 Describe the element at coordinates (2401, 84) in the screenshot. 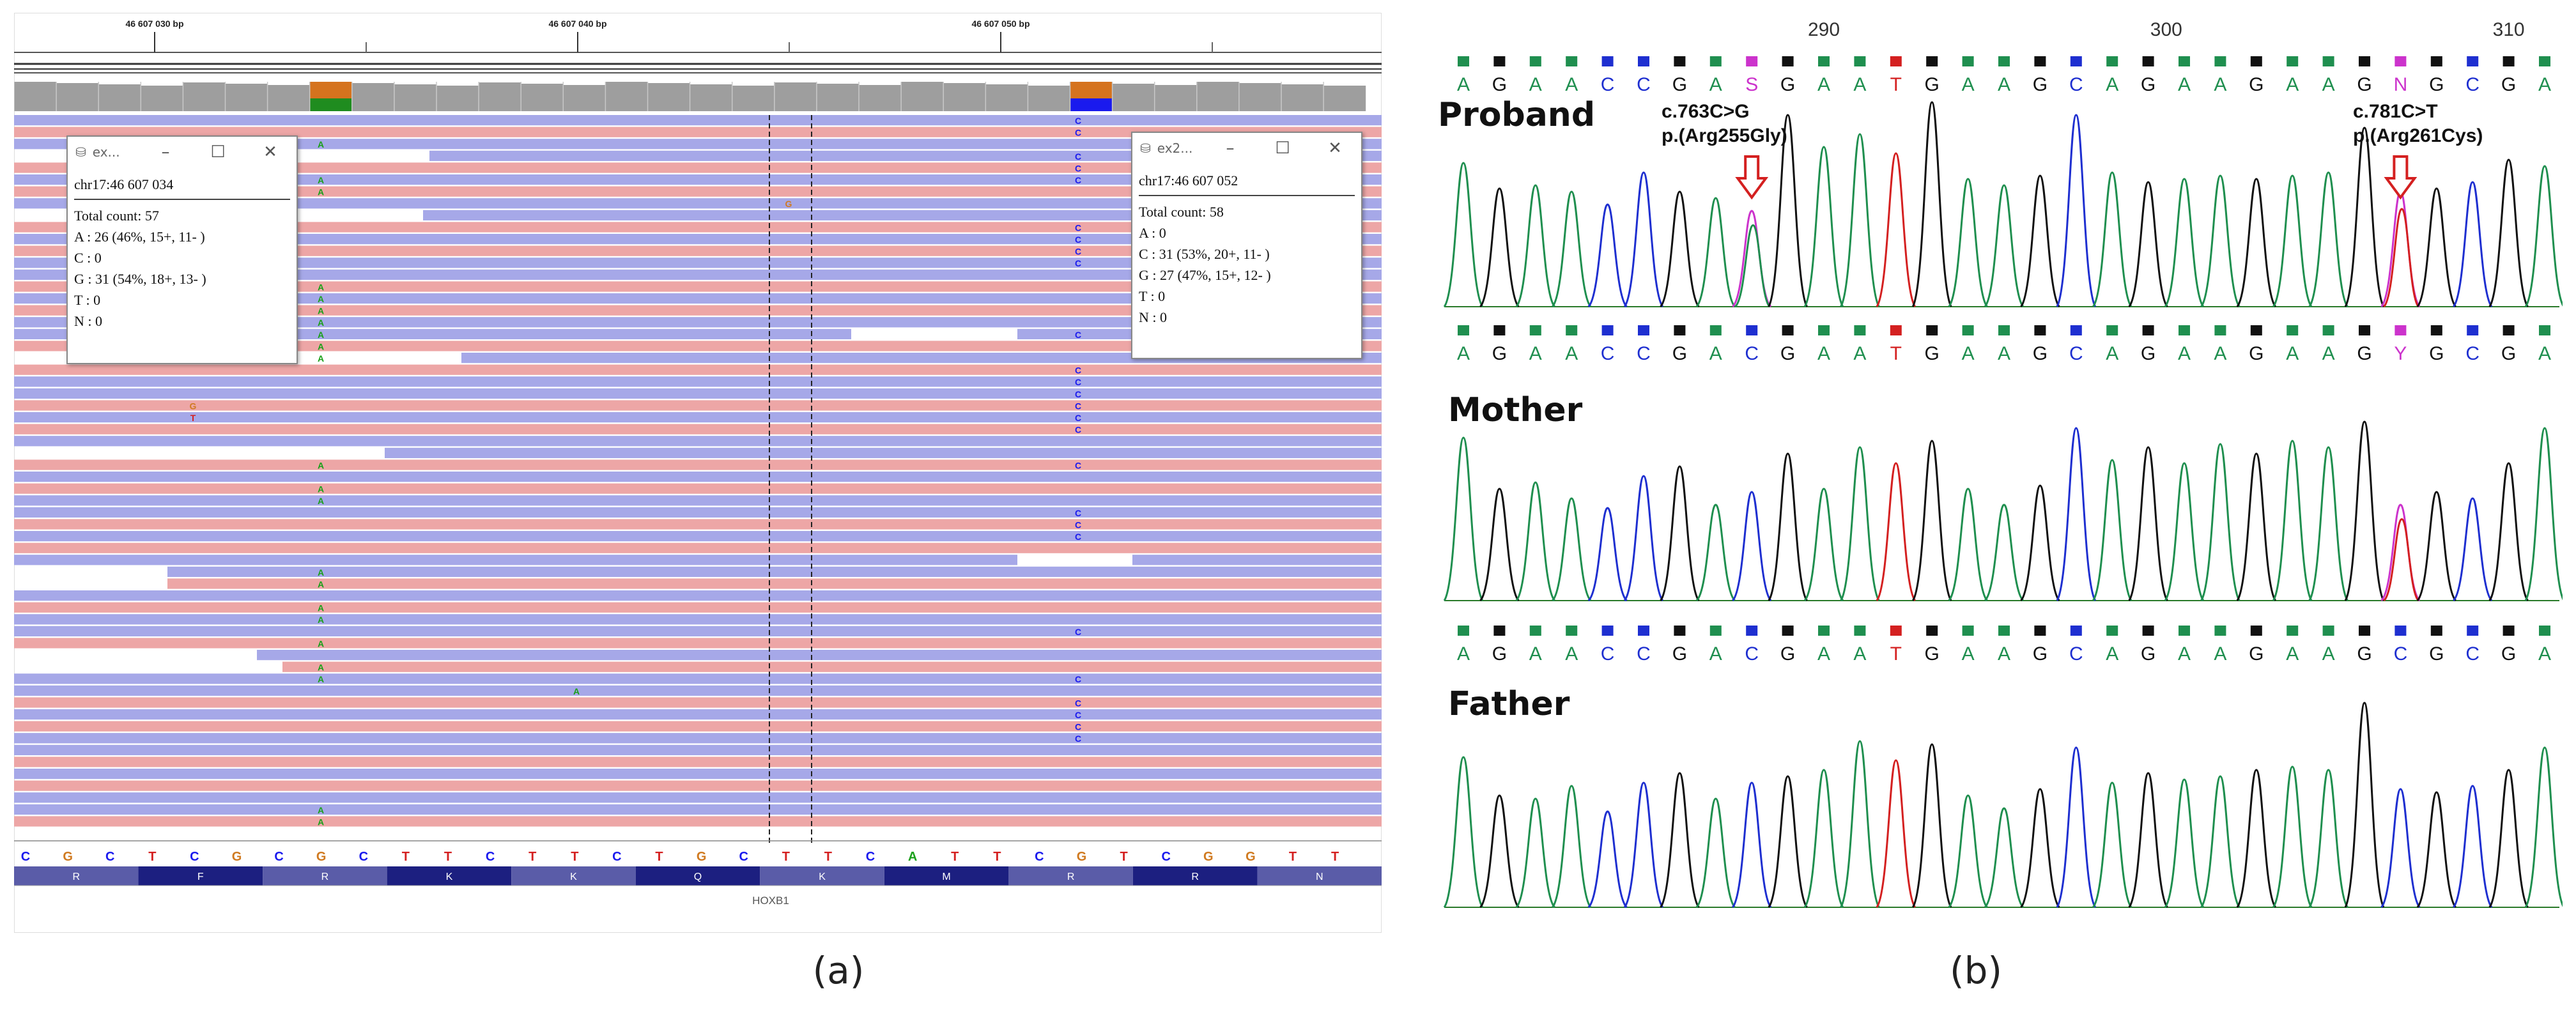

I see `base-call: N` at that location.